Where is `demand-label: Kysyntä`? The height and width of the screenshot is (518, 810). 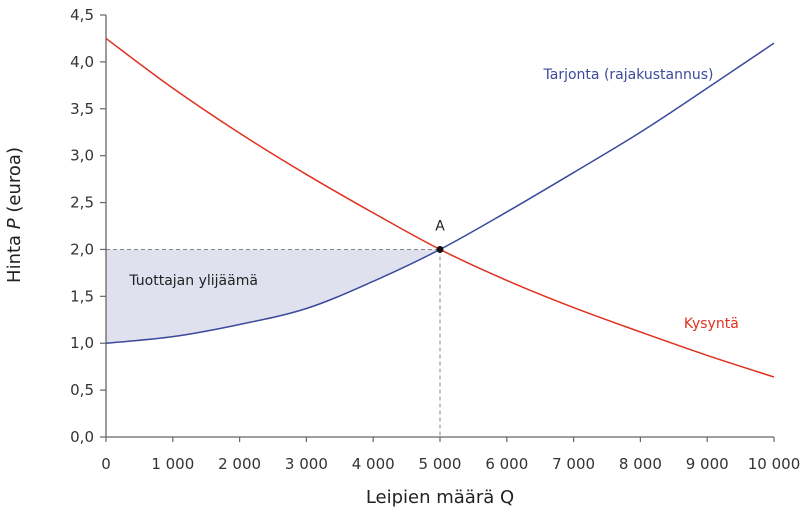
demand-label: Kysyntä is located at coordinates (711, 324).